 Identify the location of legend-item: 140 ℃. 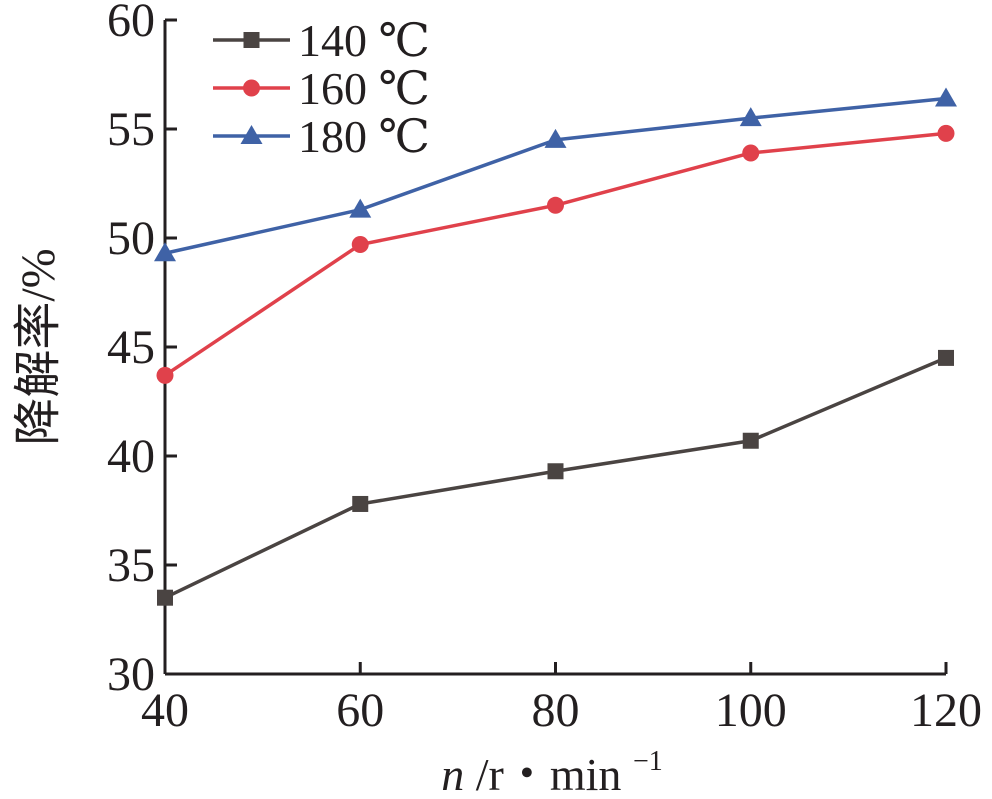
(321, 40).